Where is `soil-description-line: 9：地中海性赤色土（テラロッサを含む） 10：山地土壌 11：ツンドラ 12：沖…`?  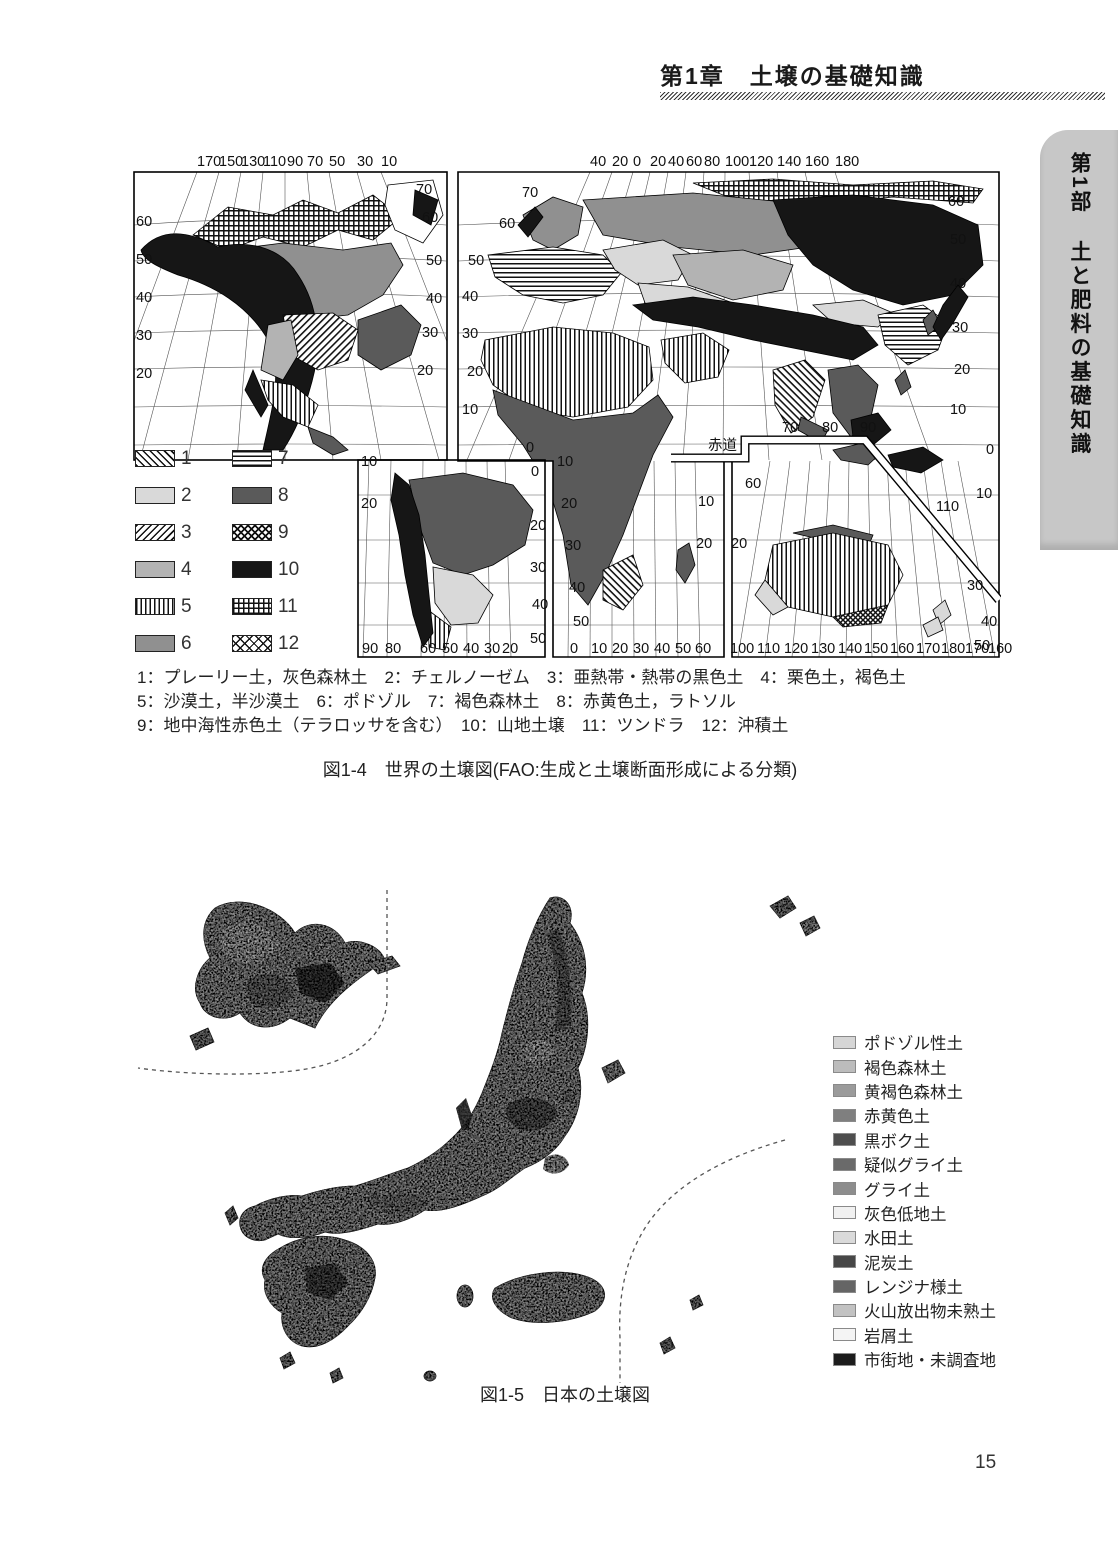
soil-description-line: 9：地中海性赤色土（テラロッサを含む） 10：山地土壌 11：ツンドラ 12：沖… is located at coordinates (463, 725).